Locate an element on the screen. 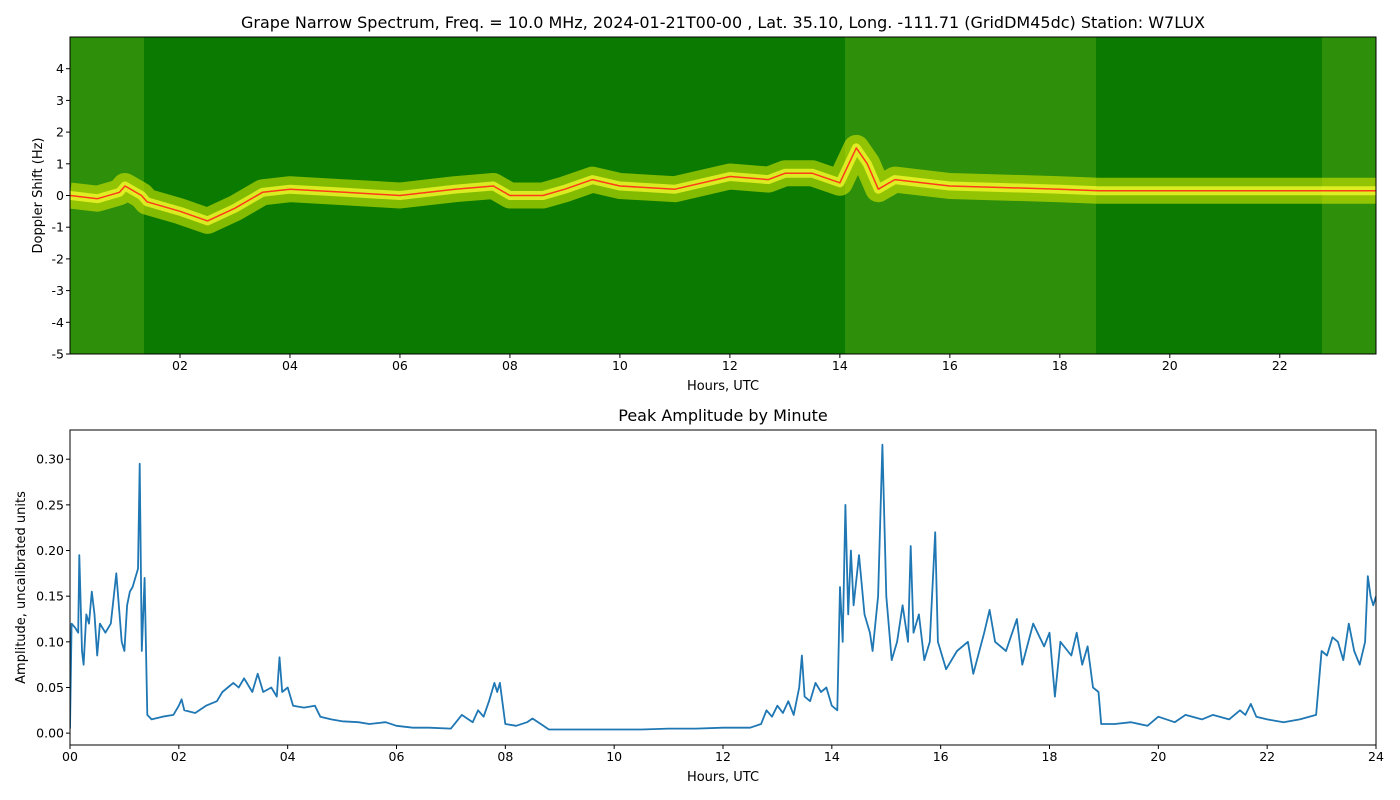 This screenshot has width=1400, height=800. y-axis-label: Doppler Shift (Hz) is located at coordinates (38, 196).